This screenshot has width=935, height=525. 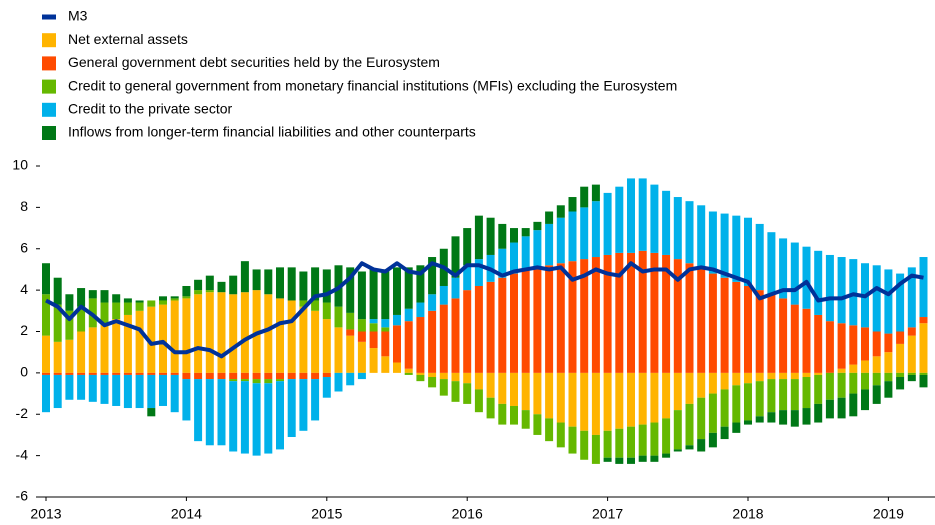 I want to click on x-tick-label: 2019, so click(x=888, y=514).